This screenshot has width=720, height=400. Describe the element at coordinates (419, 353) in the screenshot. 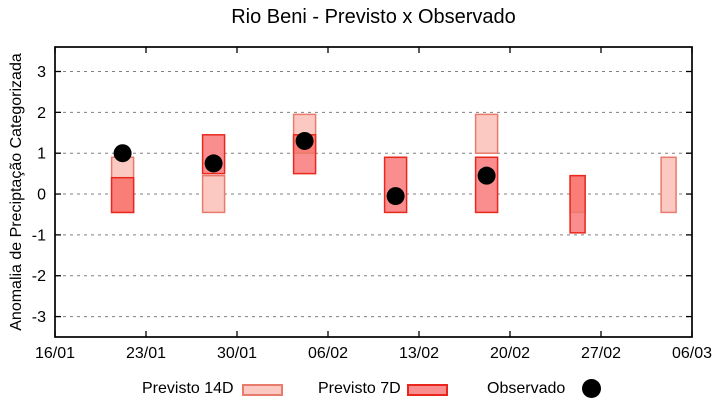

I see `svg-text: 13/02` at that location.